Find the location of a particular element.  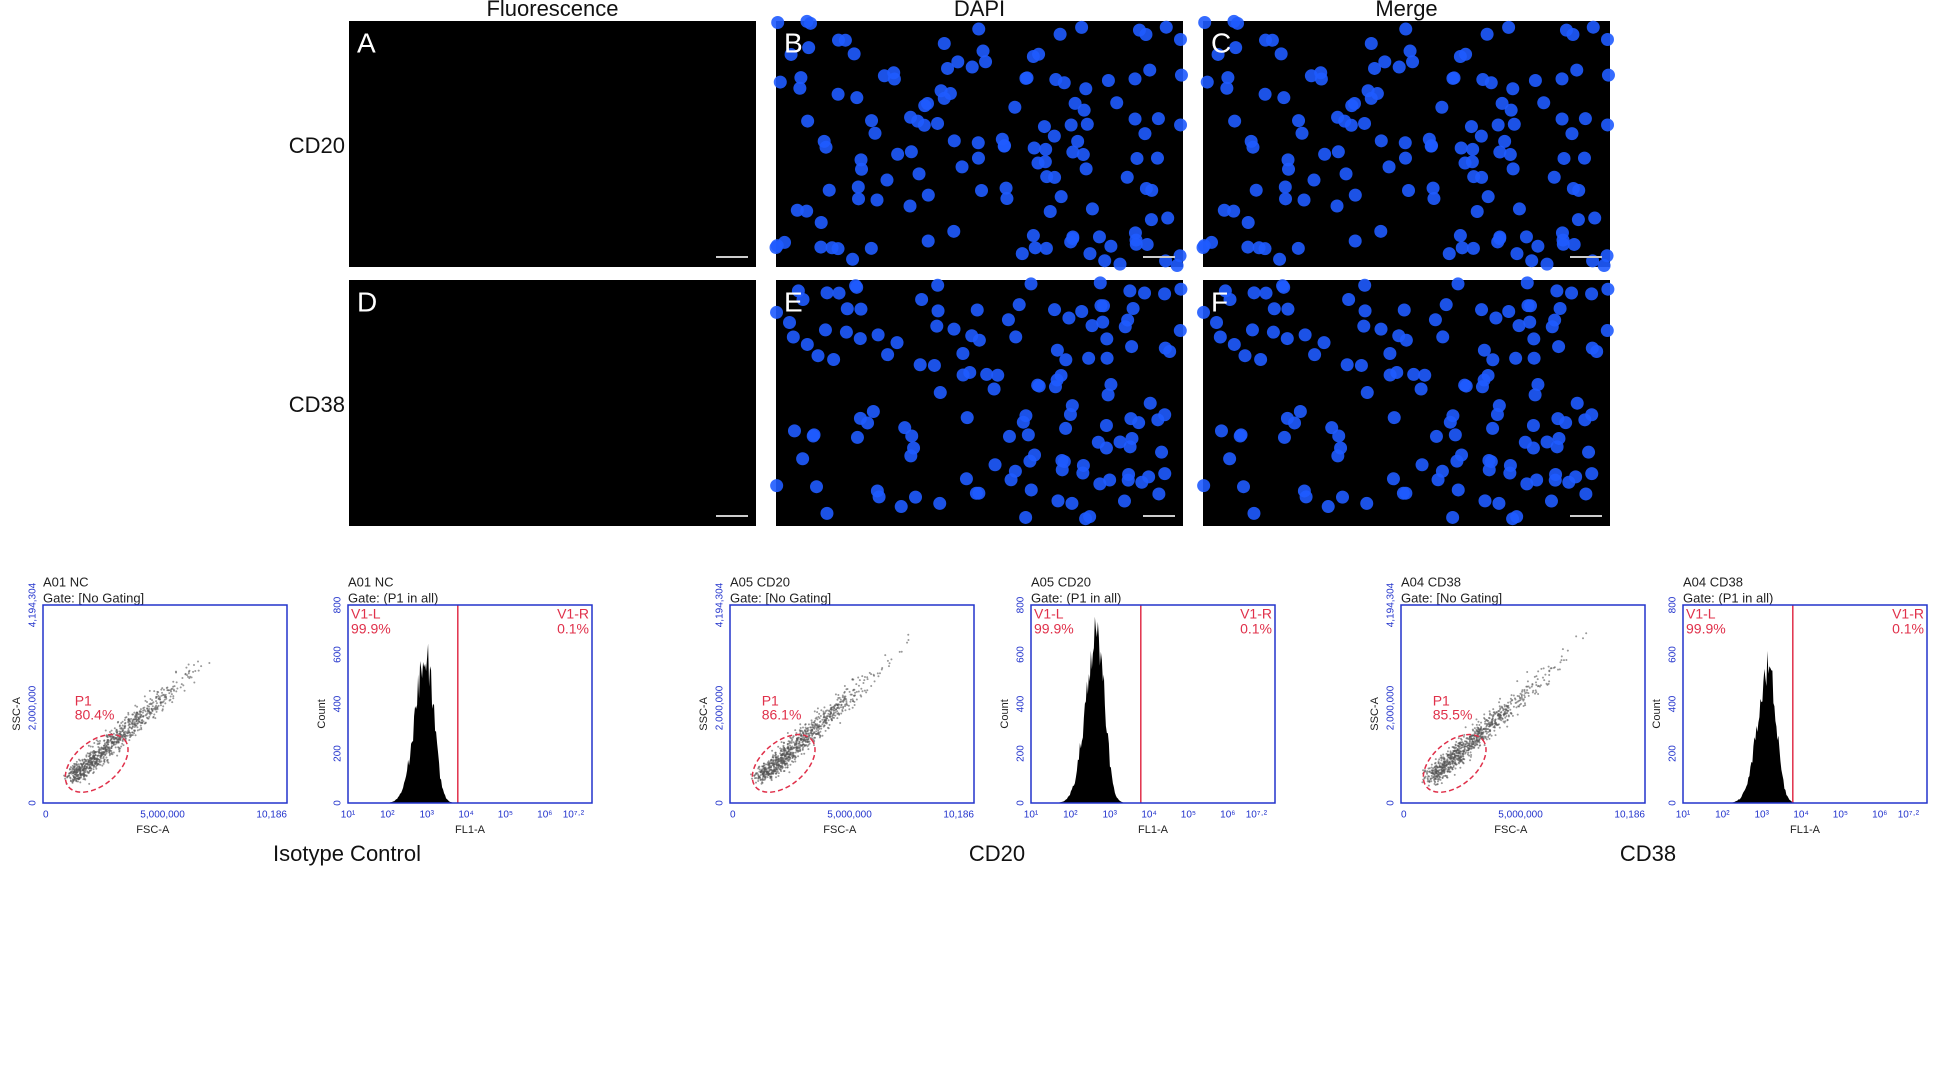

histogram-shape is located at coordinates (1086, 709).